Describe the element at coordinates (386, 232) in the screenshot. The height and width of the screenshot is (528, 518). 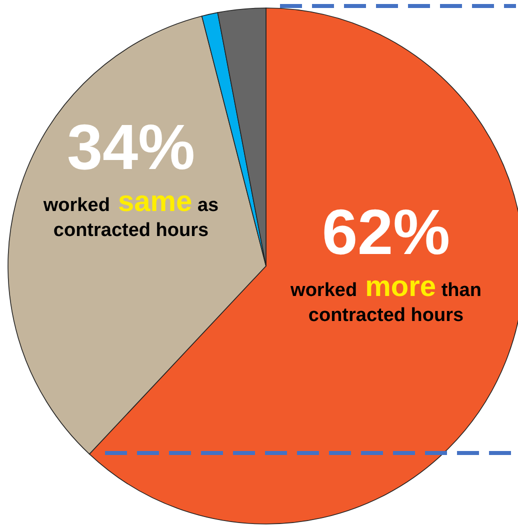
I see `data-label: 62%` at that location.